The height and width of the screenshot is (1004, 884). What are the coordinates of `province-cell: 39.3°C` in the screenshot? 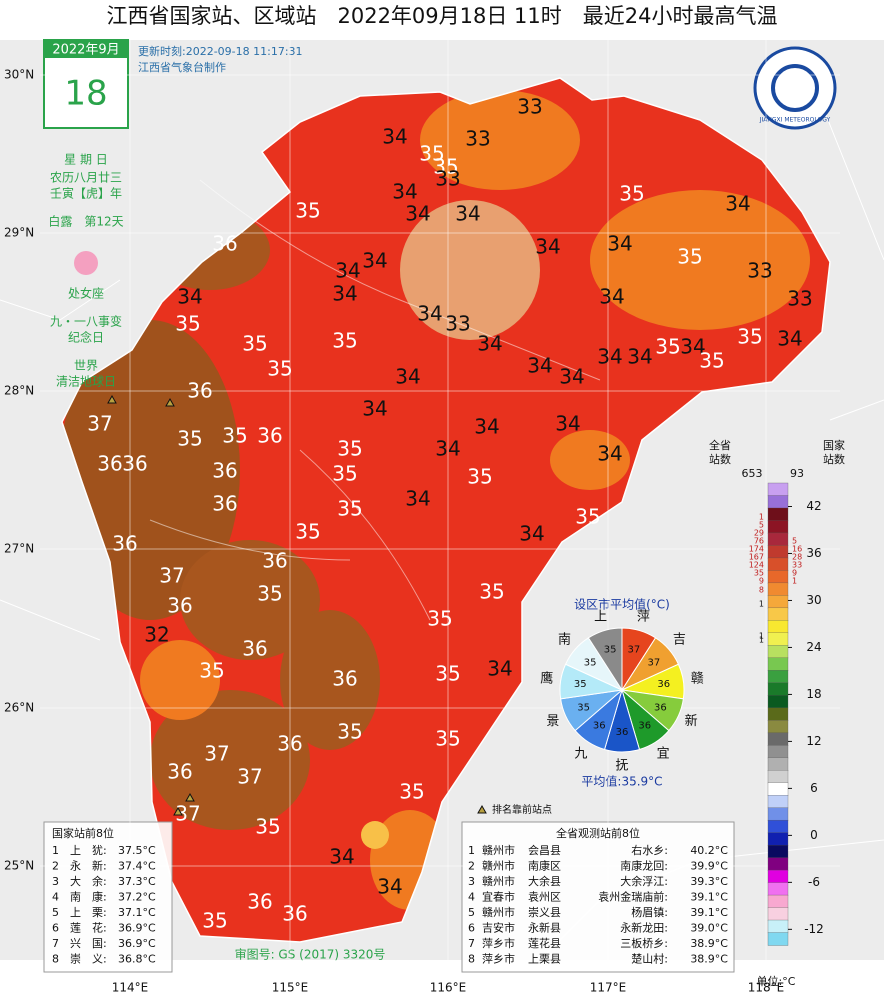 It's located at (709, 881).